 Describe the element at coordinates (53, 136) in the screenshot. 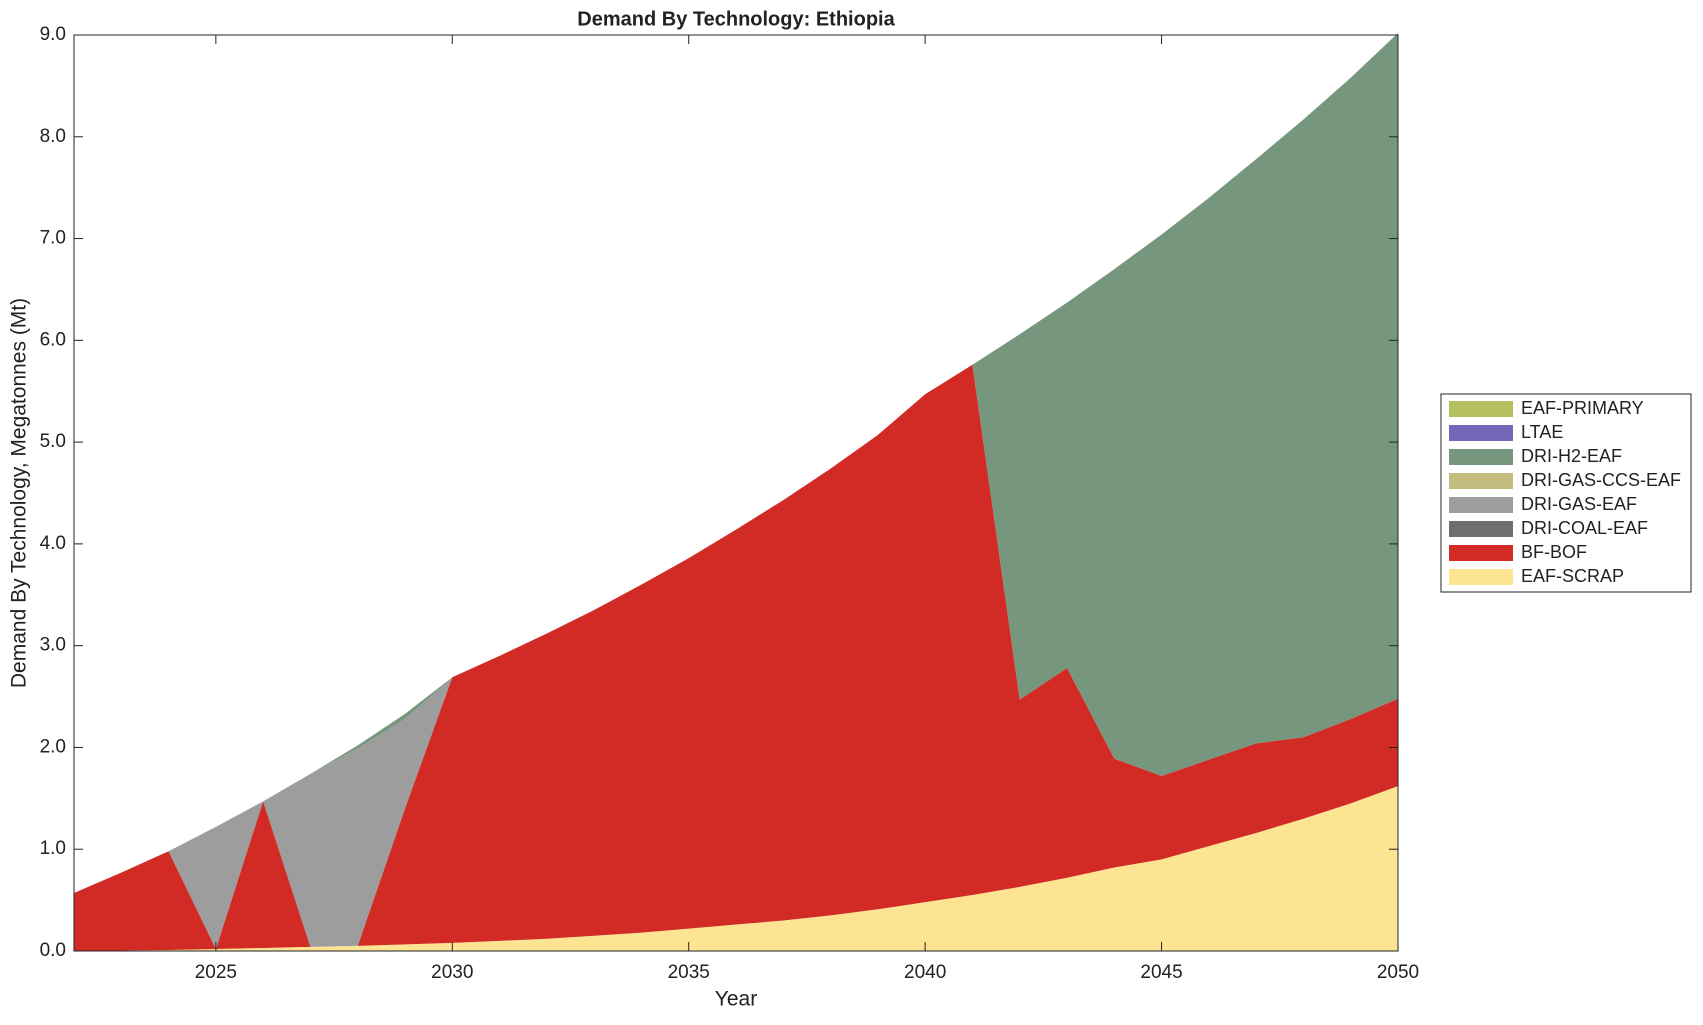

I see `y-tick-label: 8.0` at that location.